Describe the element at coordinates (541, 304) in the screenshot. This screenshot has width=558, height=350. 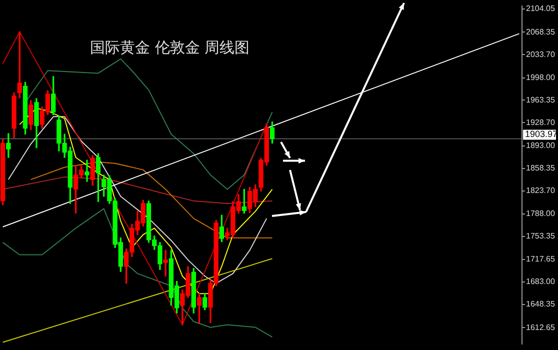
I see `y-tick-label: 1648.35` at that location.